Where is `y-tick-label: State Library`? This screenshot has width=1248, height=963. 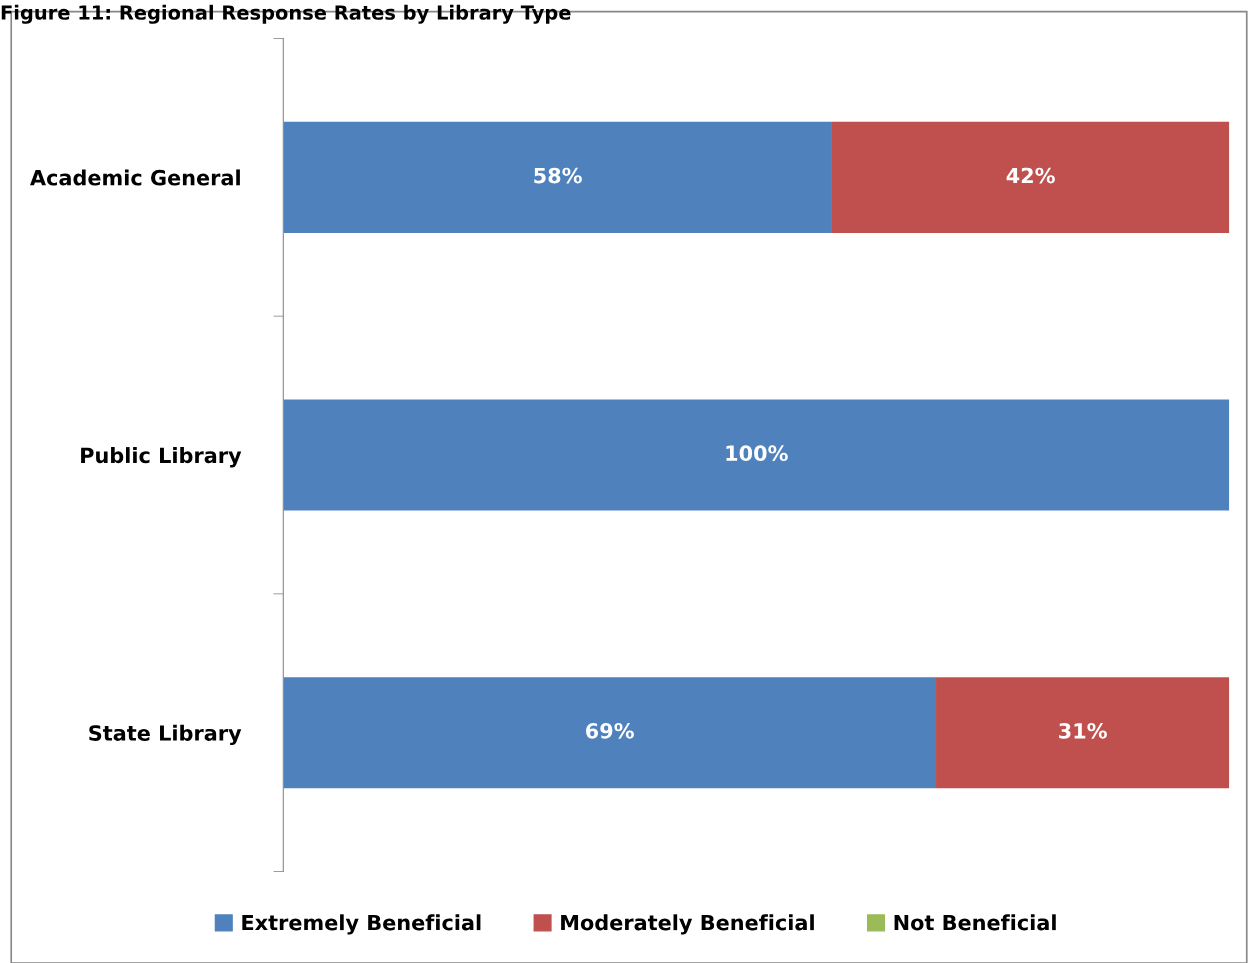 y-tick-label: State Library is located at coordinates (165, 735).